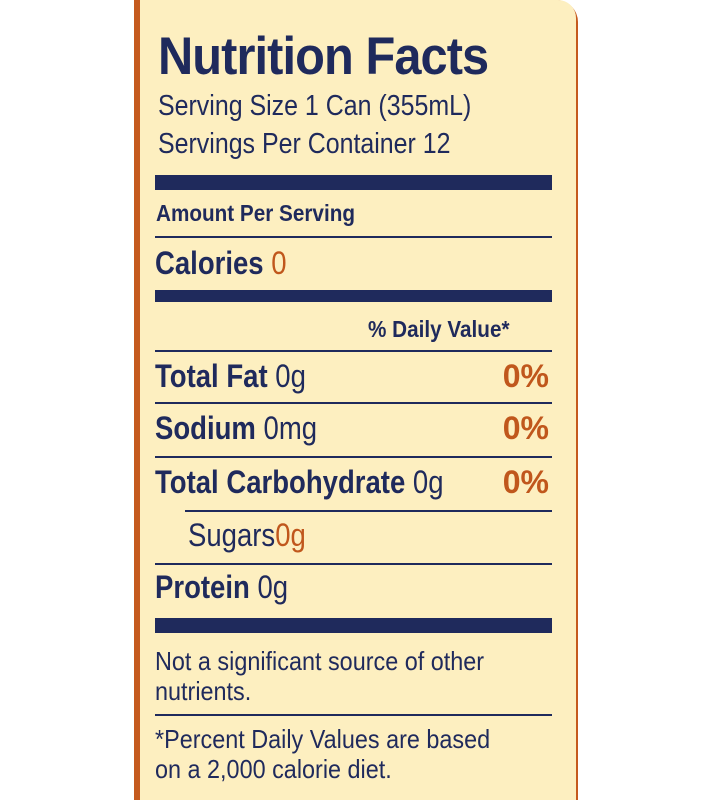 The height and width of the screenshot is (800, 714). I want to click on calories-row: Calories 0, so click(221, 263).